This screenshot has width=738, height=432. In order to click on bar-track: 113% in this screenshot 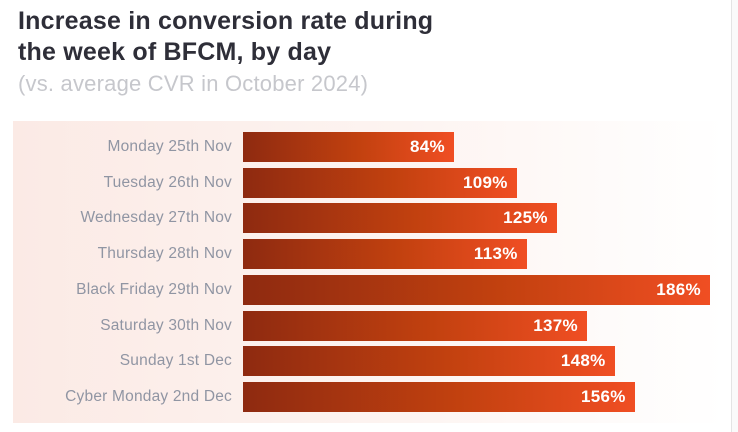, I will do `click(484, 254)`.